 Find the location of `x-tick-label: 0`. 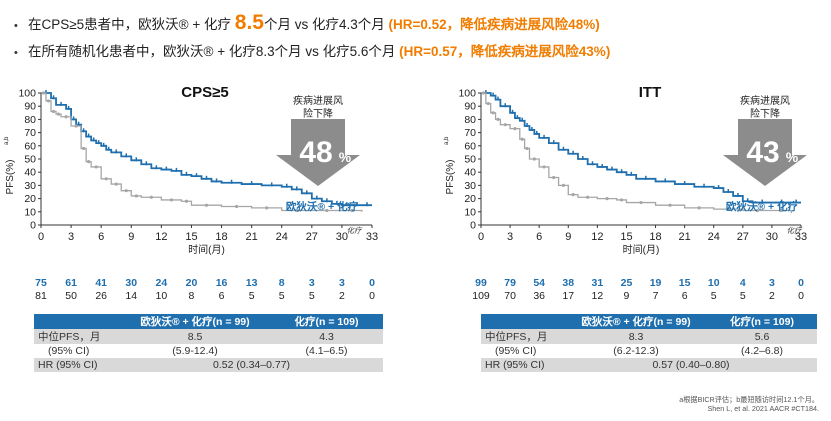

x-tick-label: 0 is located at coordinates (41, 237).